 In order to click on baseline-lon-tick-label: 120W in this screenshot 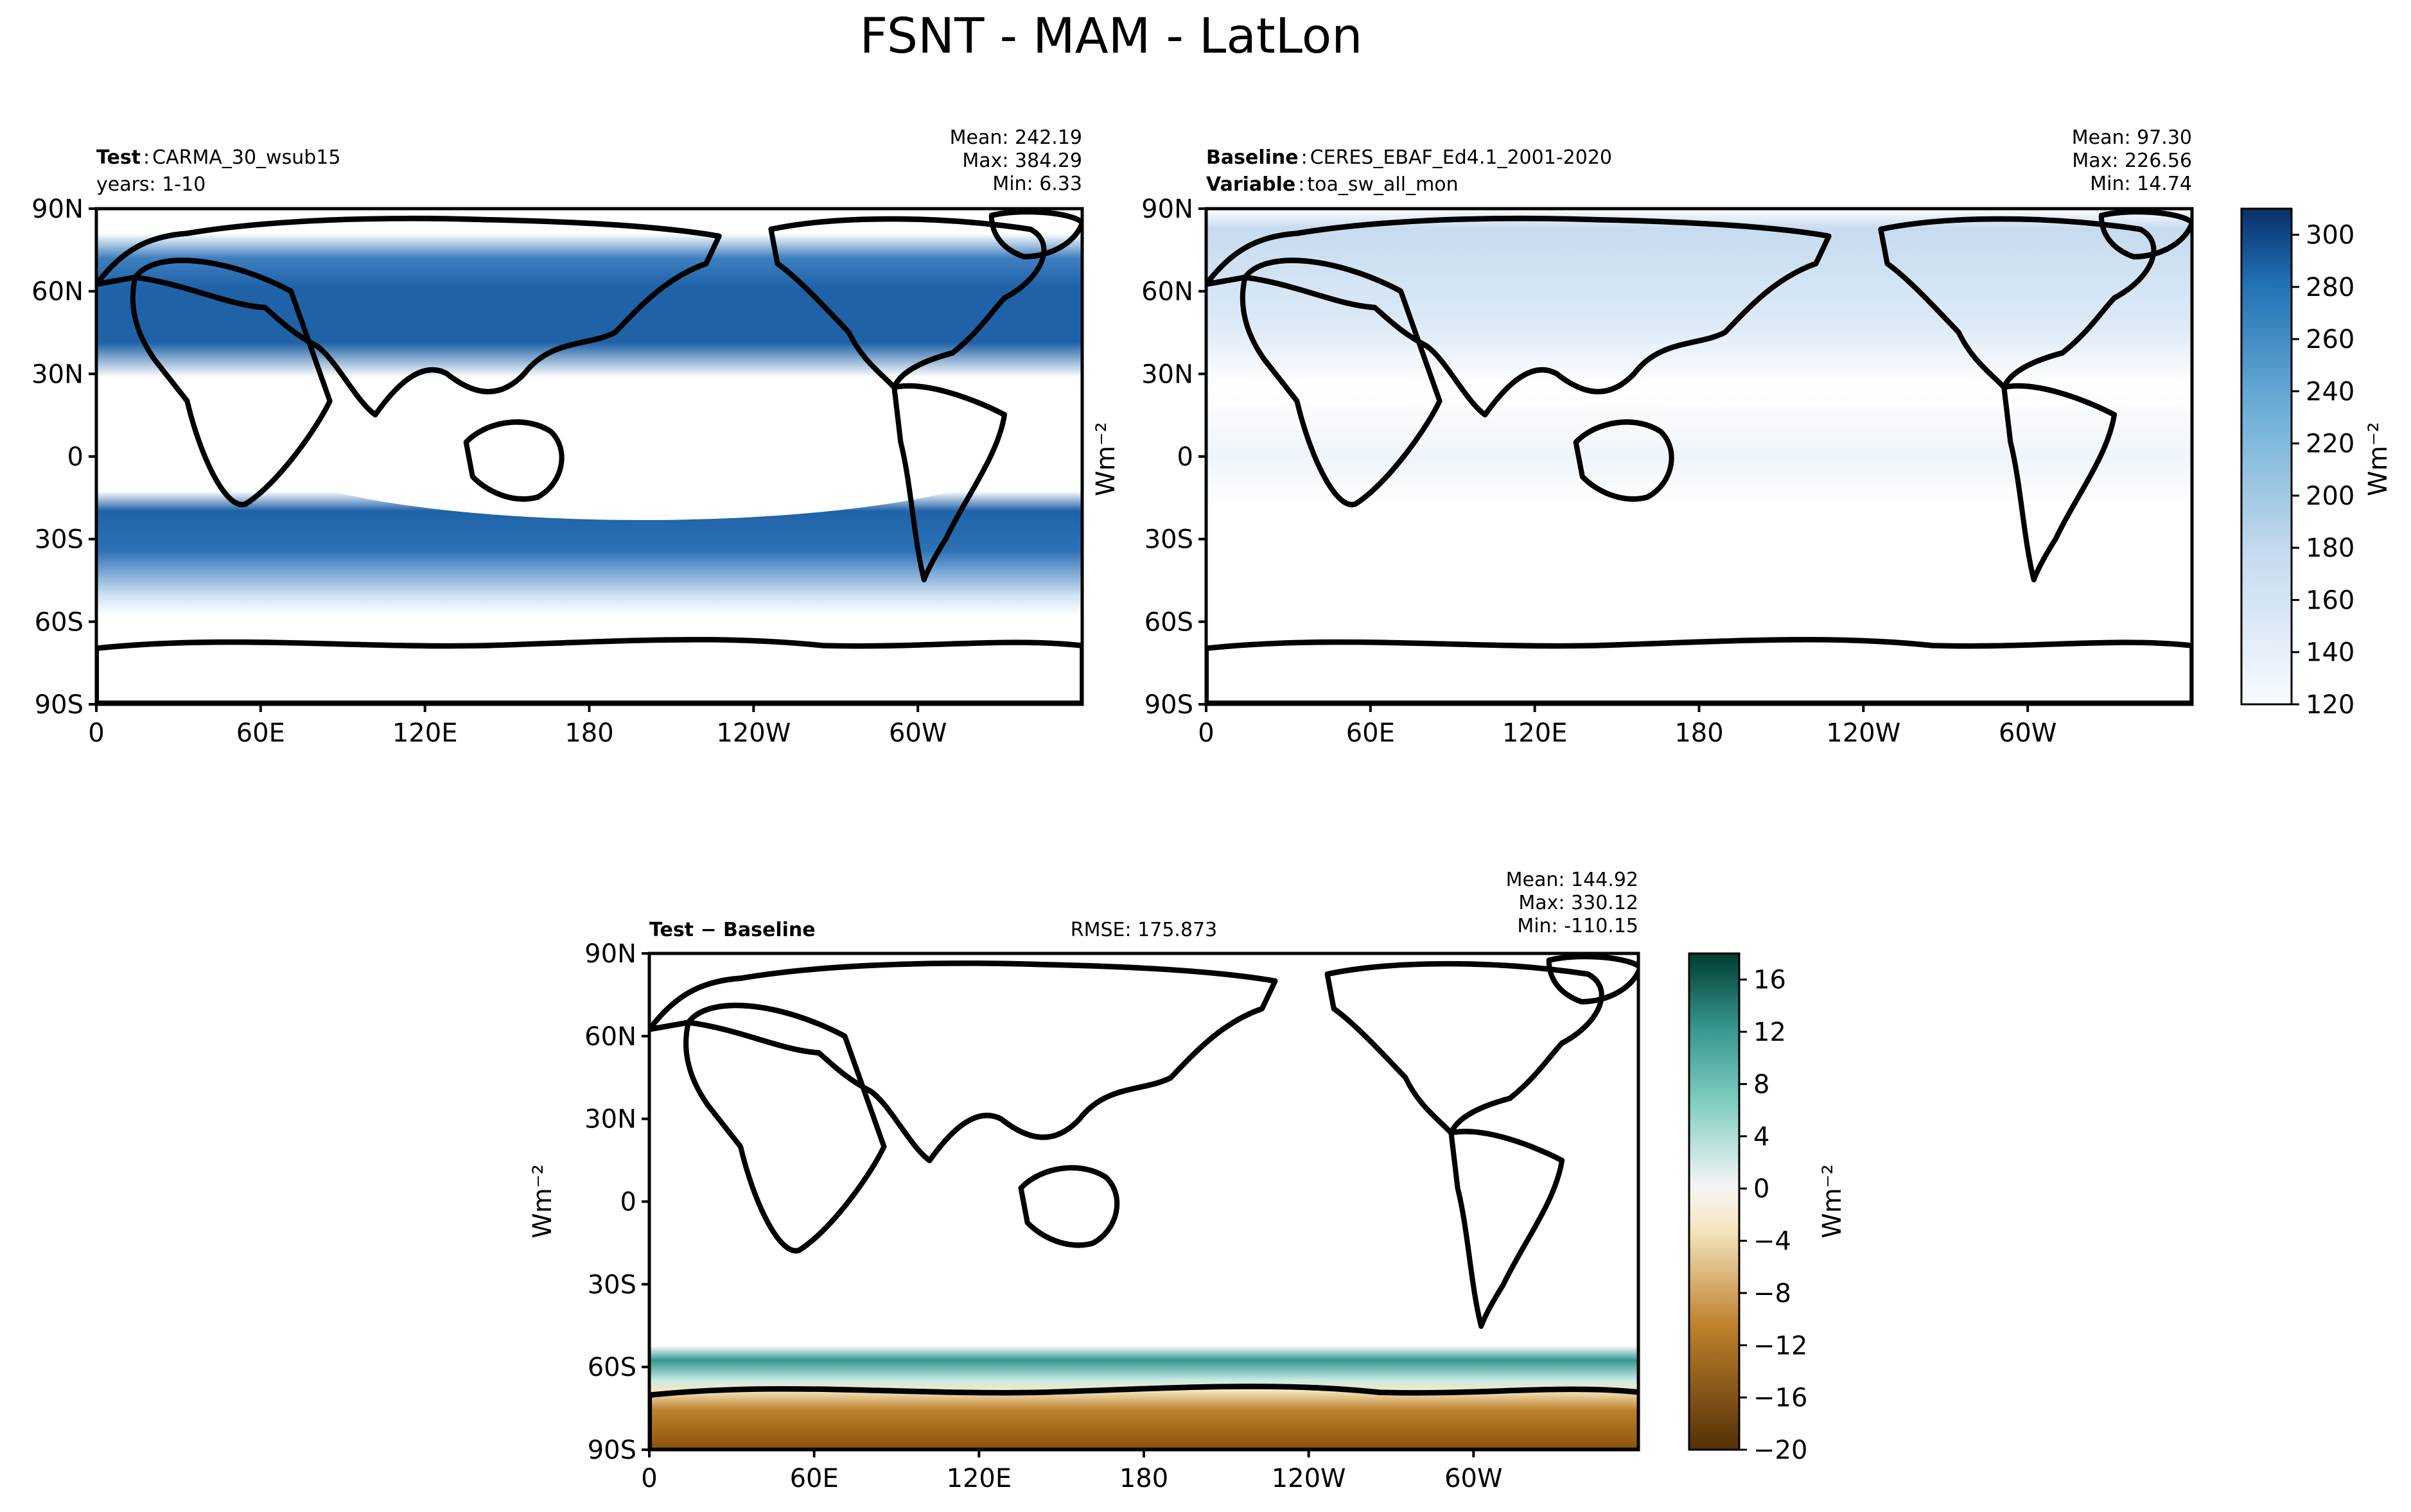, I will do `click(1863, 733)`.